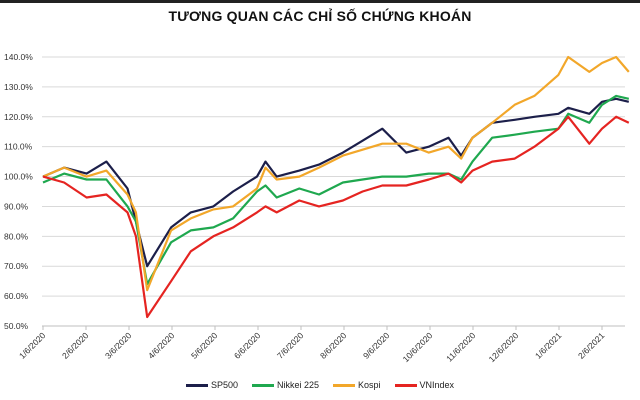 Image resolution: width=640 pixels, height=400 pixels. I want to click on top-border, so click(320, 1).